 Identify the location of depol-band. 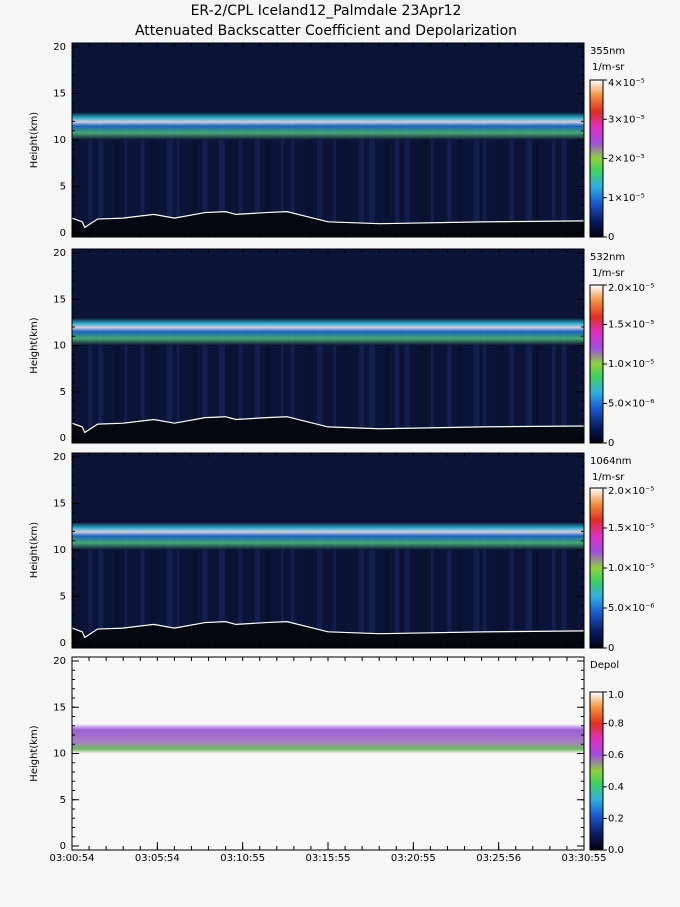
(328, 738).